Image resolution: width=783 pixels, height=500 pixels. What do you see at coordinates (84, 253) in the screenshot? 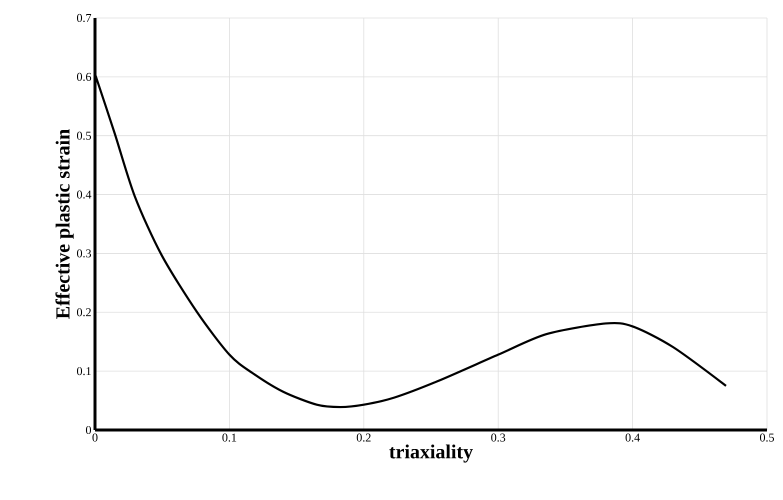
I see `y-tick-label: 0.3` at bounding box center [84, 253].